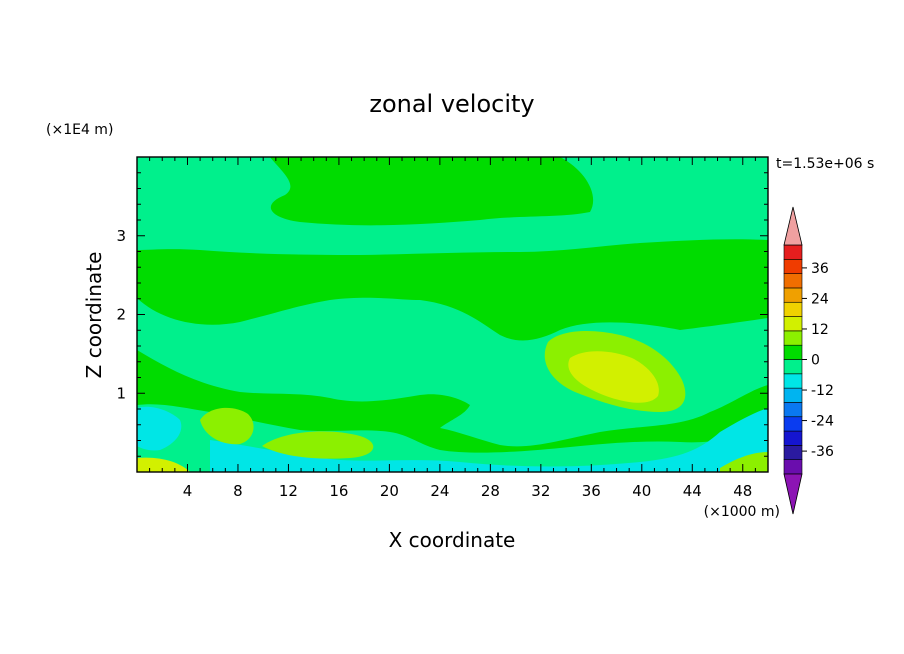  What do you see at coordinates (822, 391) in the screenshot?
I see `colorbar-tick-label: -12` at bounding box center [822, 391].